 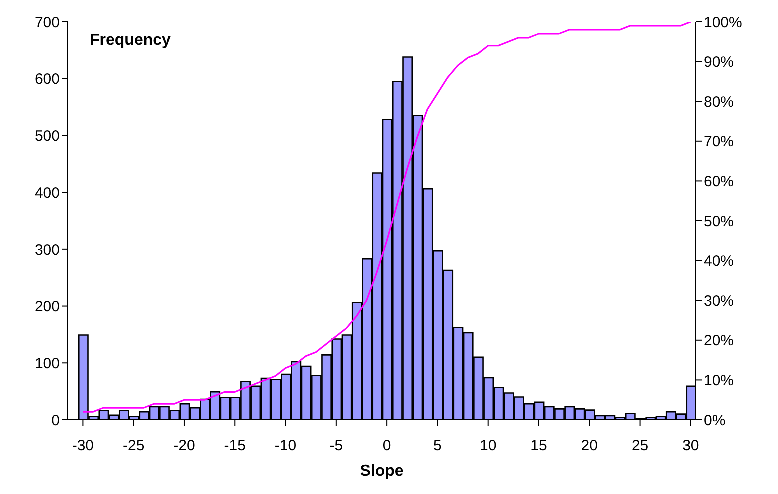 I want to click on x-tick-label: -20, so click(x=185, y=446).